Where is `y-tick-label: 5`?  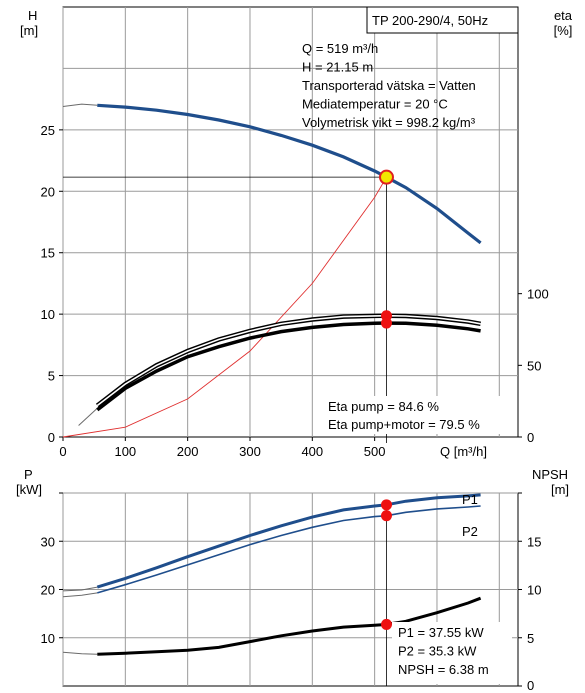 y-tick-label: 5 is located at coordinates (51, 376).